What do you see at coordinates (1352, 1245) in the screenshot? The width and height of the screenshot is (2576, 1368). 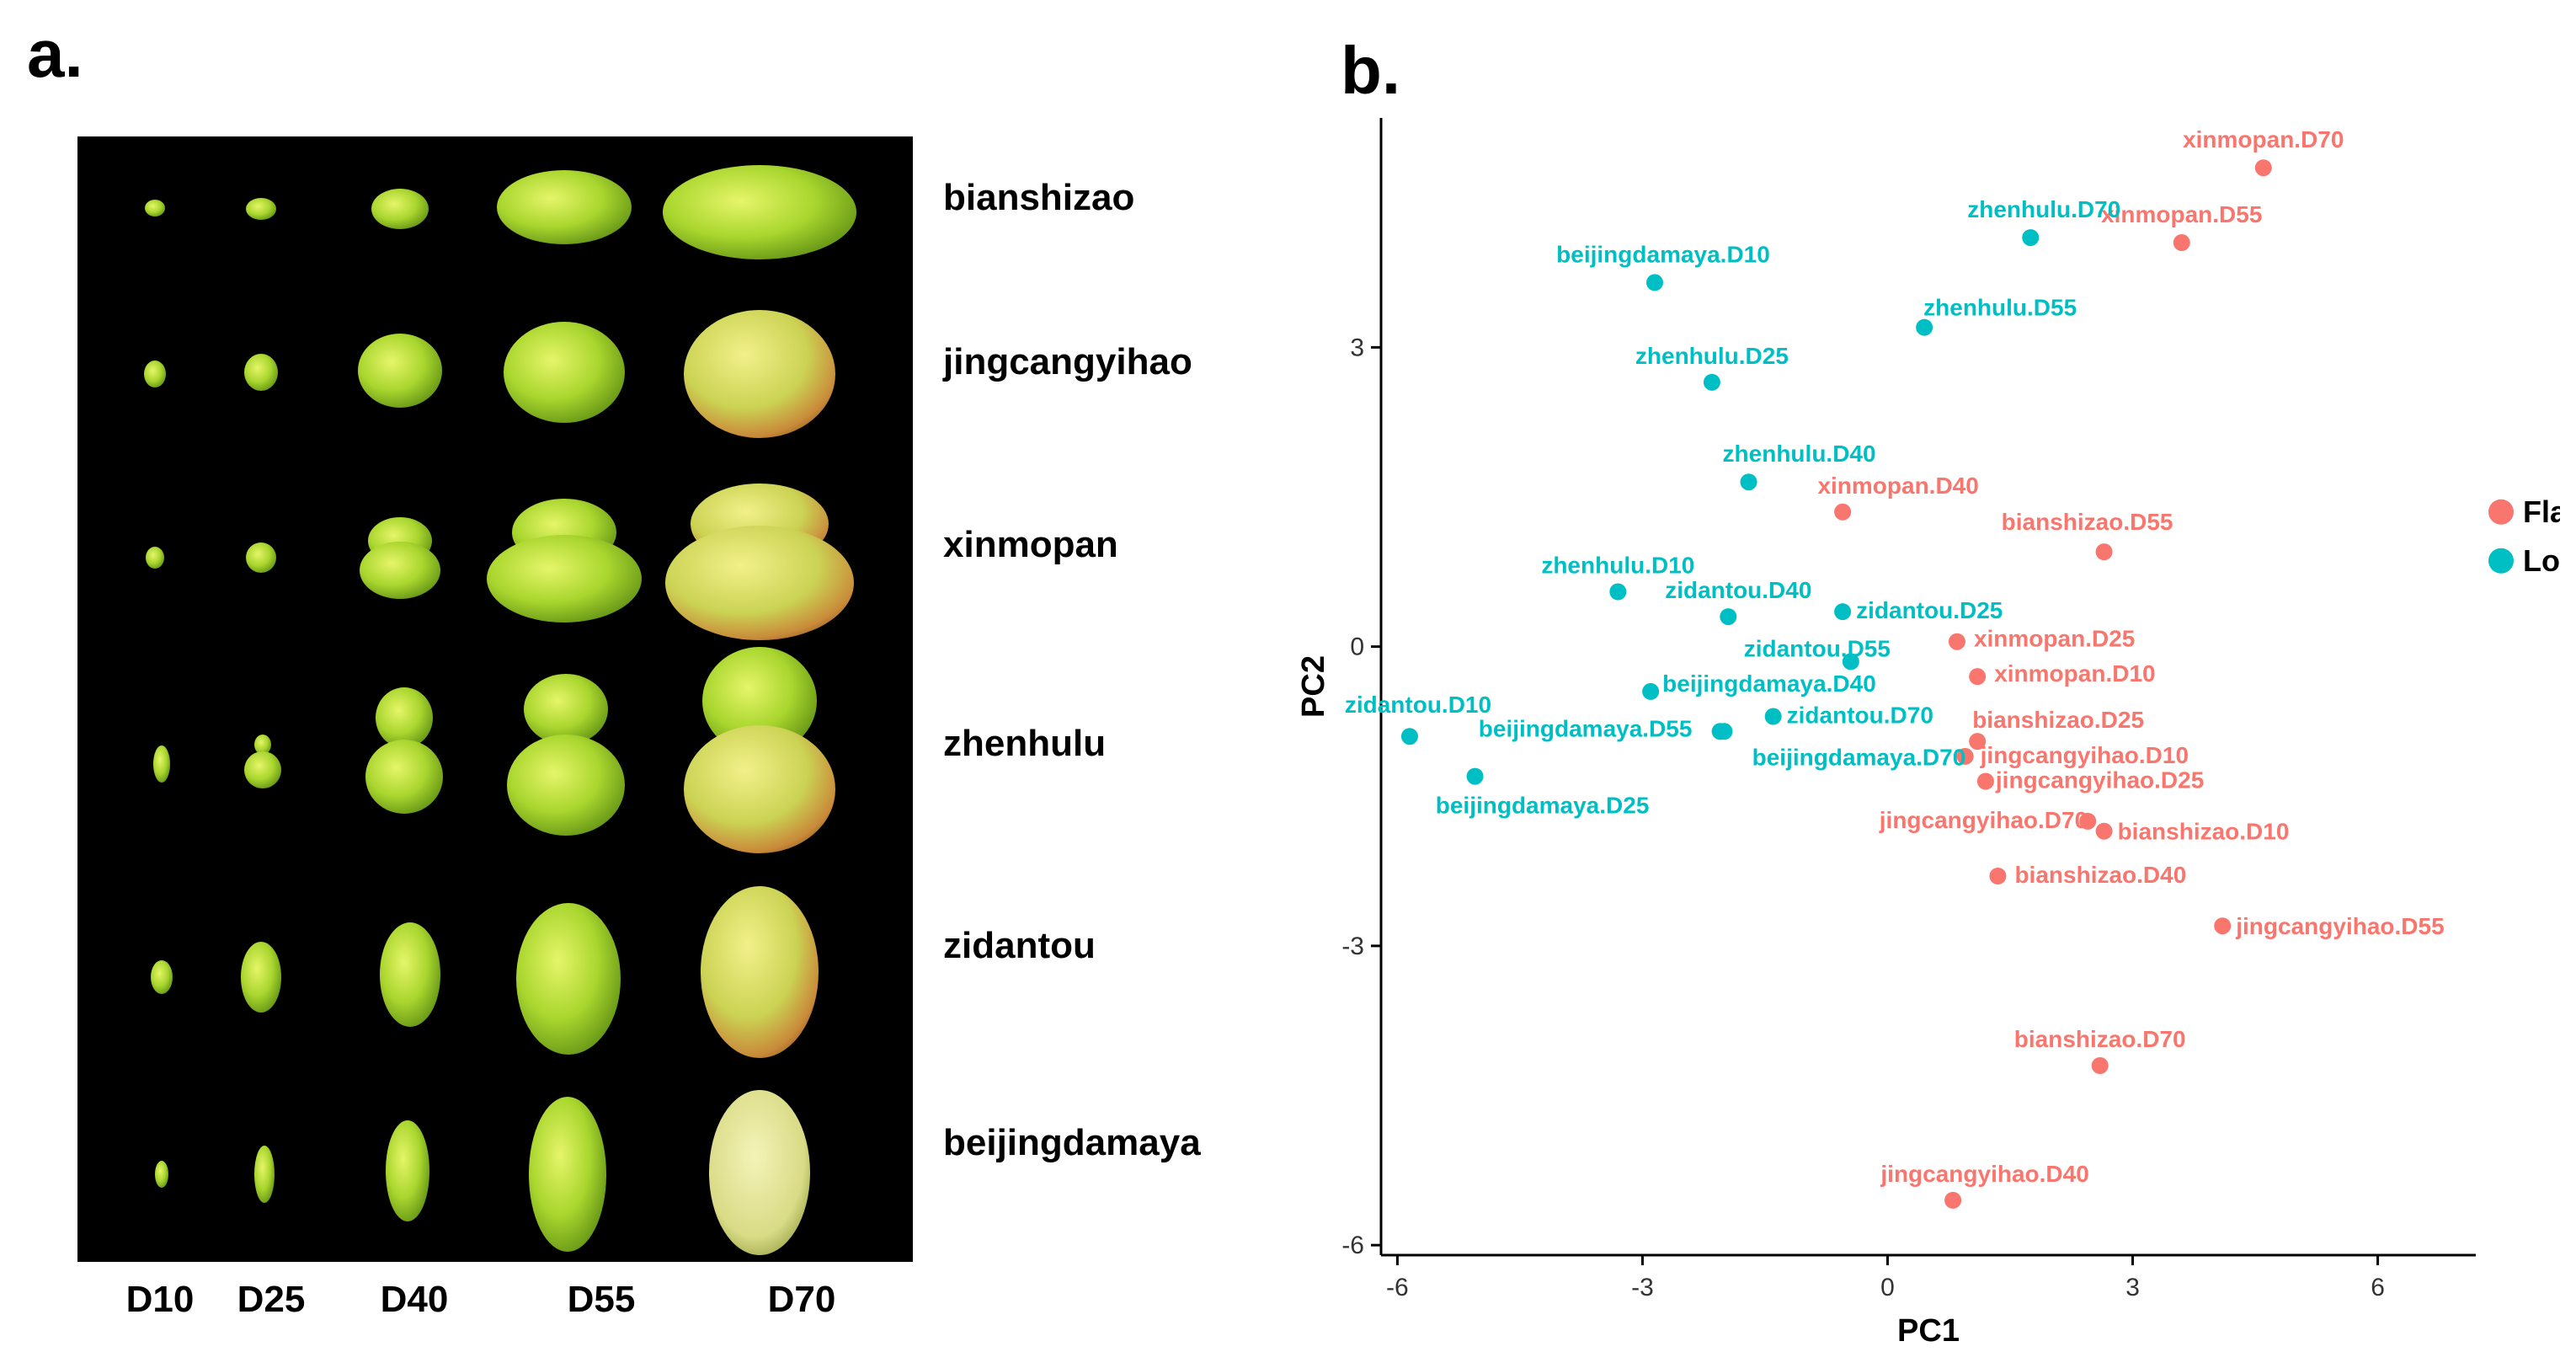 I see `y-tick-label: -6` at bounding box center [1352, 1245].